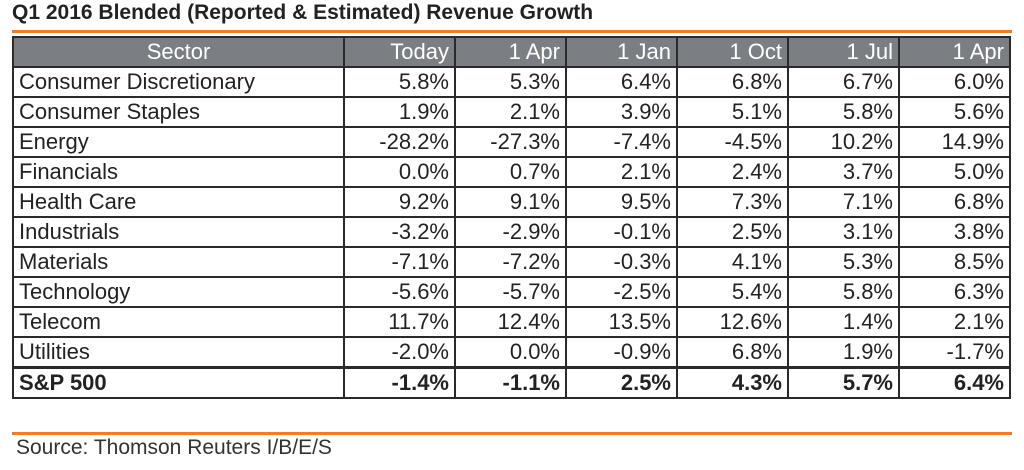  Describe the element at coordinates (621, 352) in the screenshot. I see `value-cell: -0.9%` at that location.